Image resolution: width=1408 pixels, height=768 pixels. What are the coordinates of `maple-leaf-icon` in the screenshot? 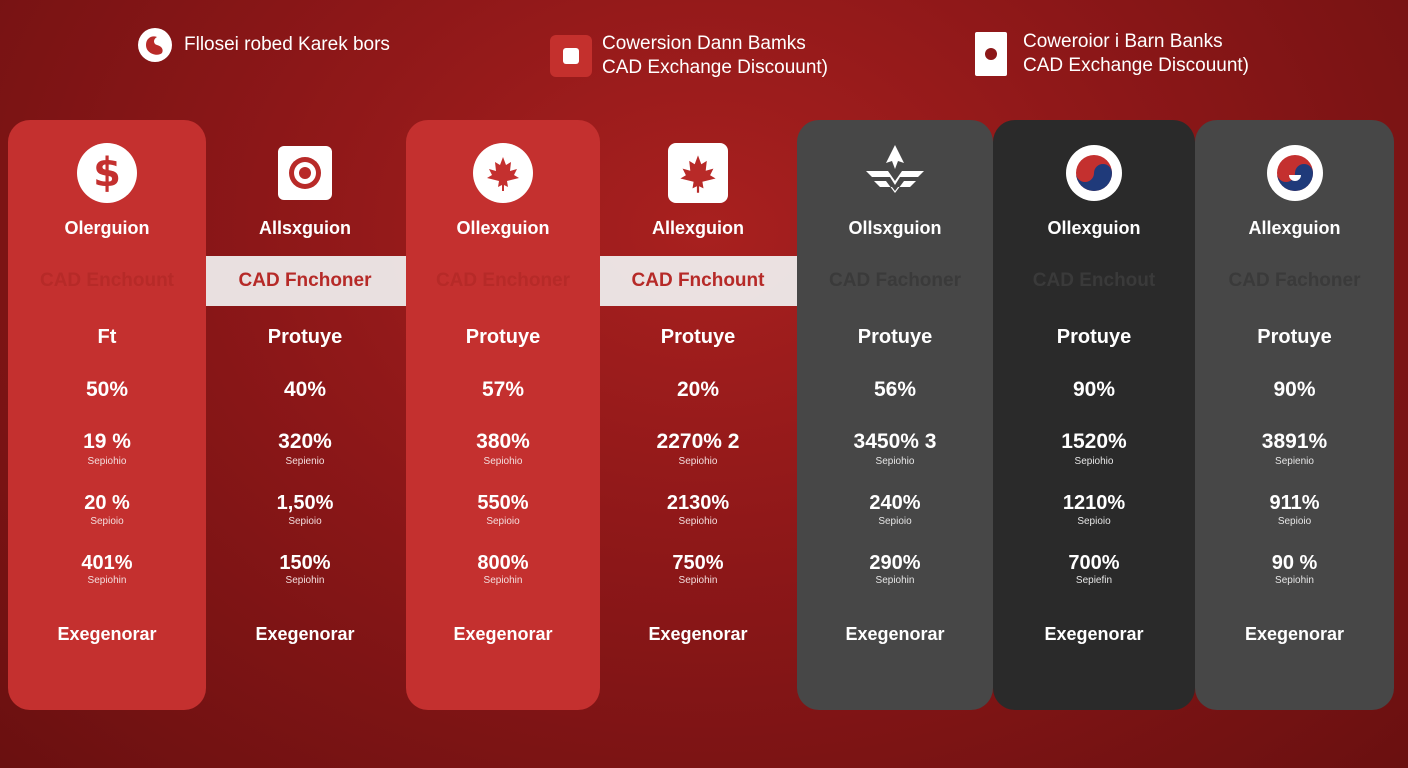 It's located at (503, 173).